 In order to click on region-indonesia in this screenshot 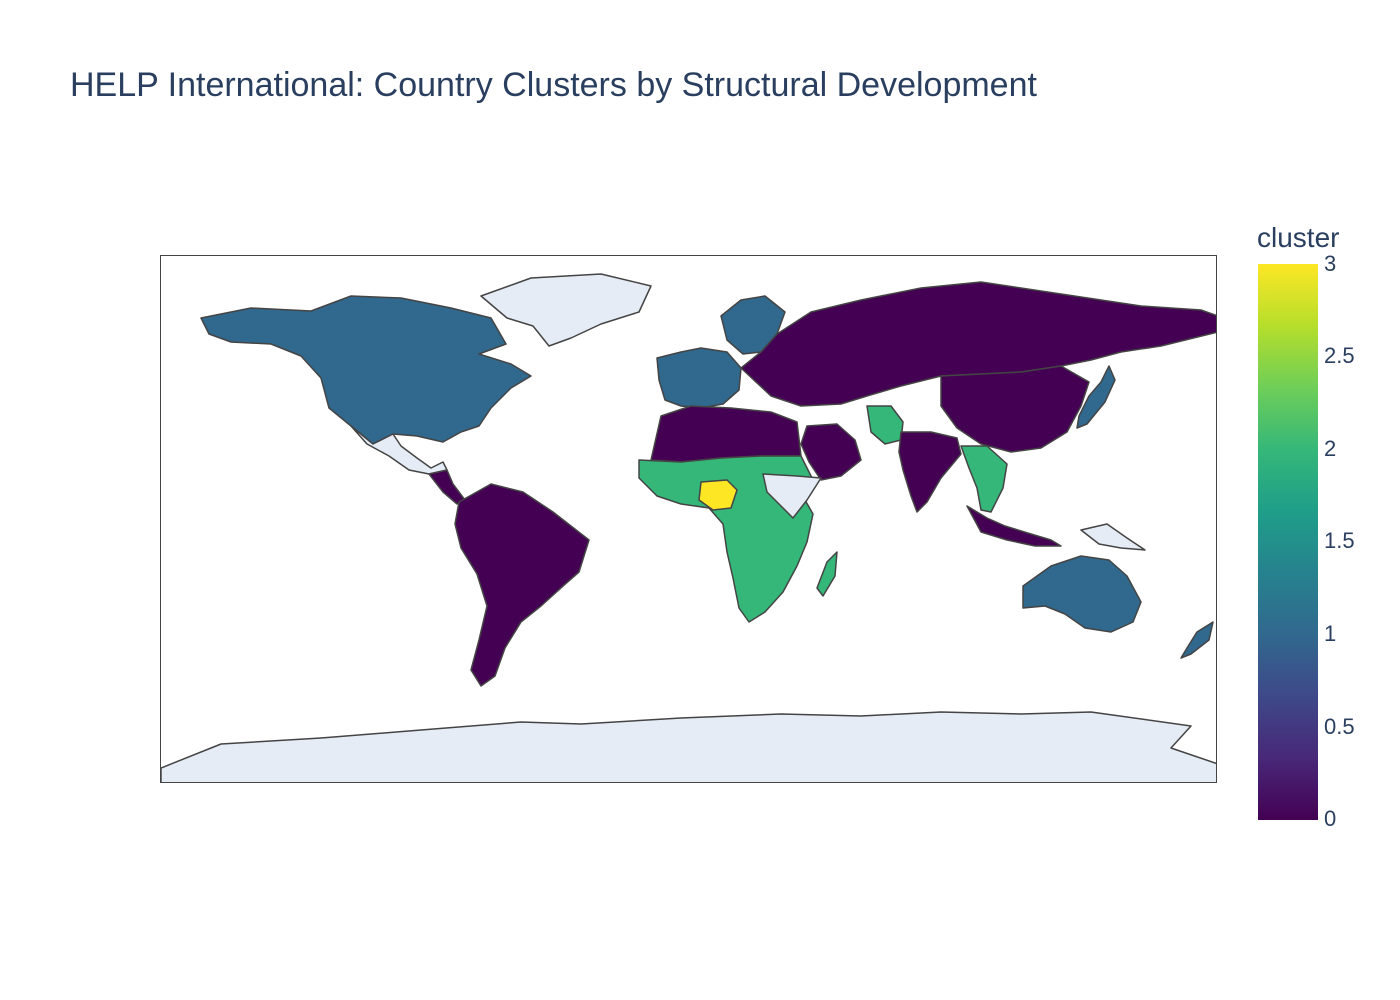, I will do `click(1014, 526)`.